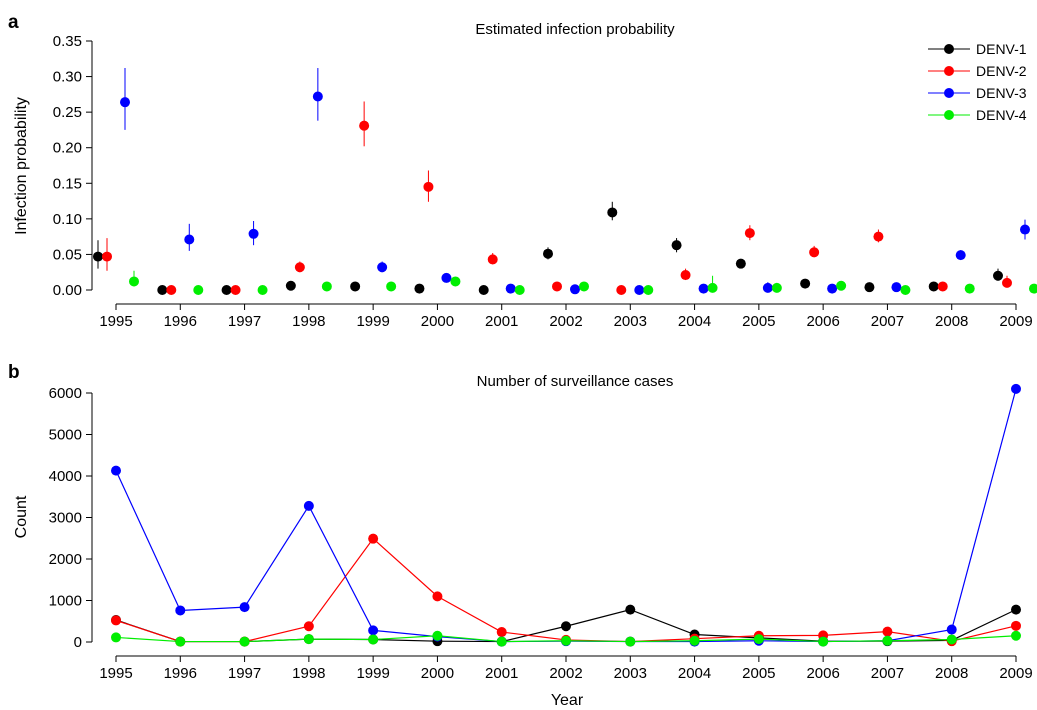 The image size is (1037, 710). I want to click on x-tick-label: 2009, so click(1015, 673).